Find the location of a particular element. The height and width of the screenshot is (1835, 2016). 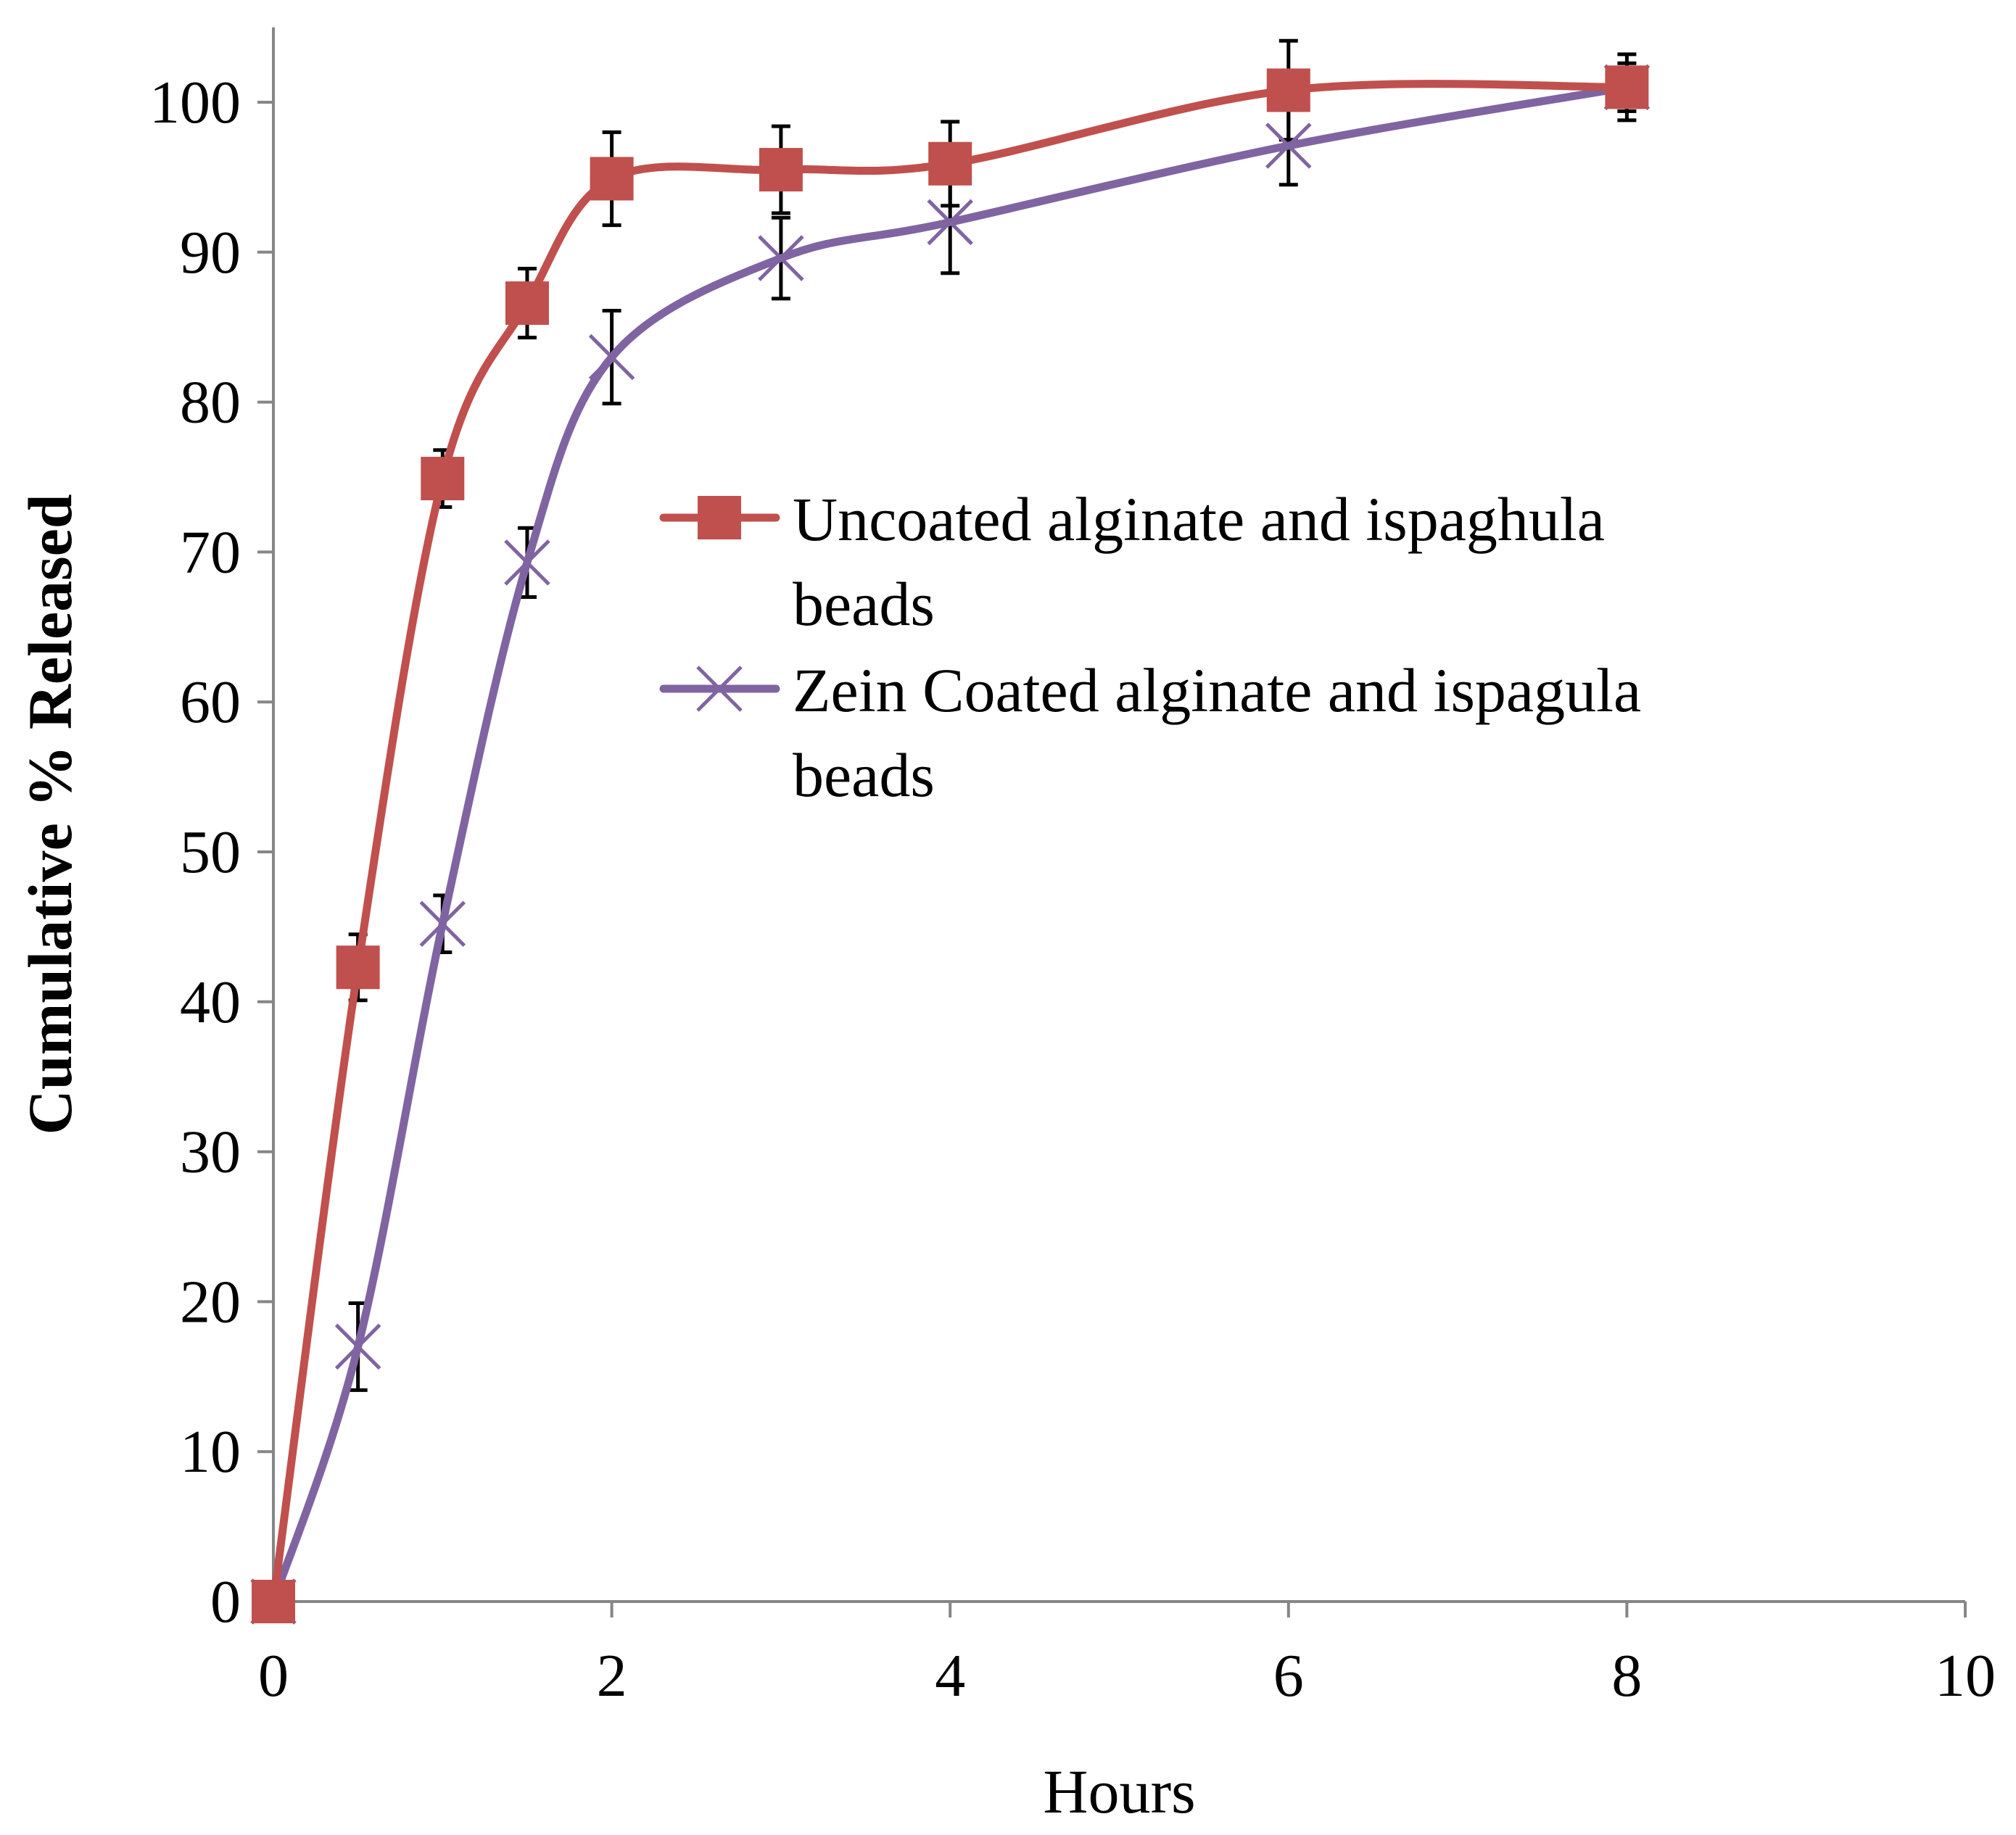

y-tick-label: 80 is located at coordinates (210, 403).